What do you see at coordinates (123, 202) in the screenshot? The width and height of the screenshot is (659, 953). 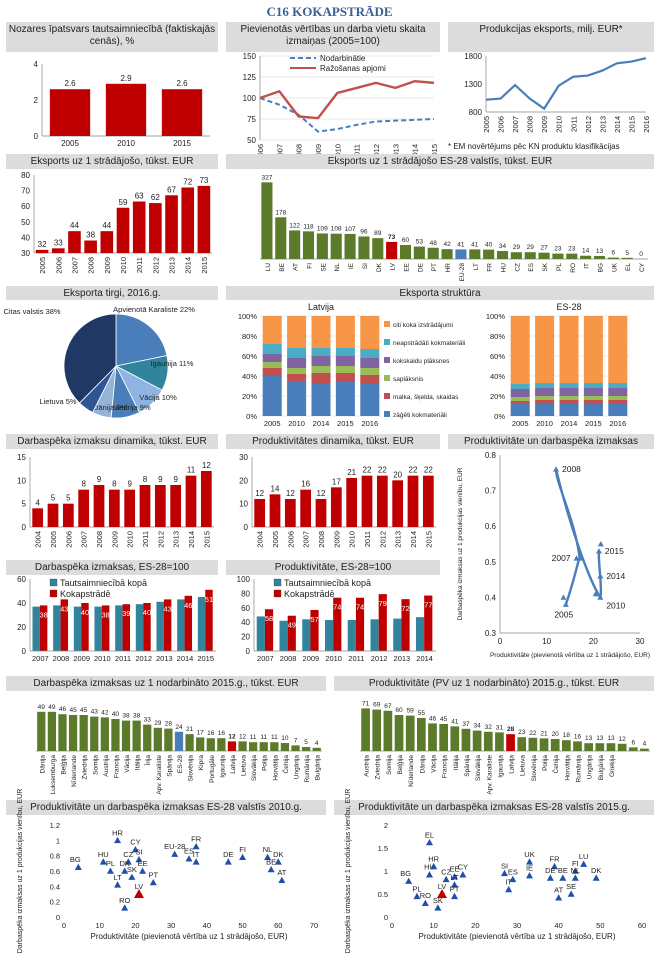 I see `data-label: 59` at bounding box center [123, 202].